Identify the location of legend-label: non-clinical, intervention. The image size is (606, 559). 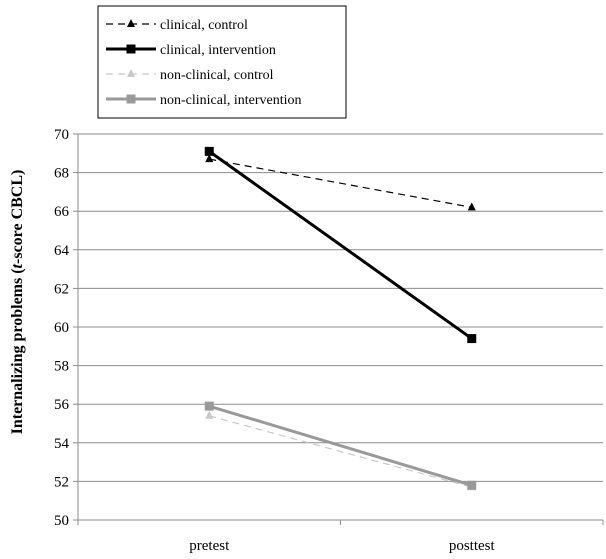
(231, 100).